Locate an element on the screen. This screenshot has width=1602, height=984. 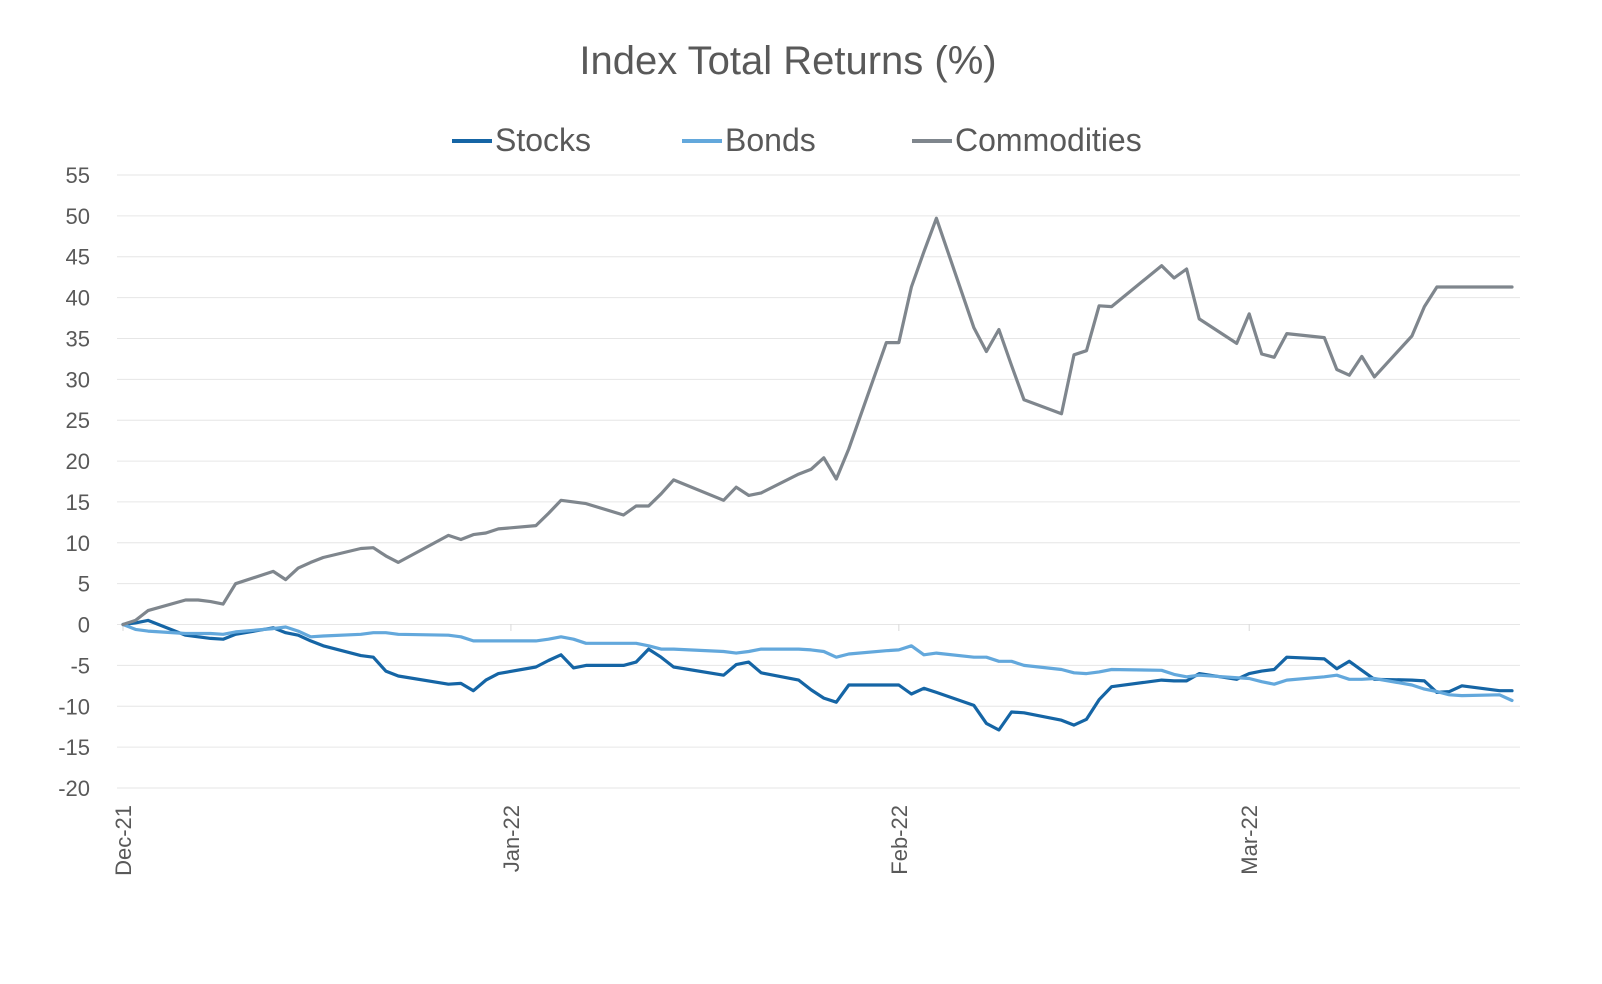
legend-label: Bonds is located at coordinates (770, 140).